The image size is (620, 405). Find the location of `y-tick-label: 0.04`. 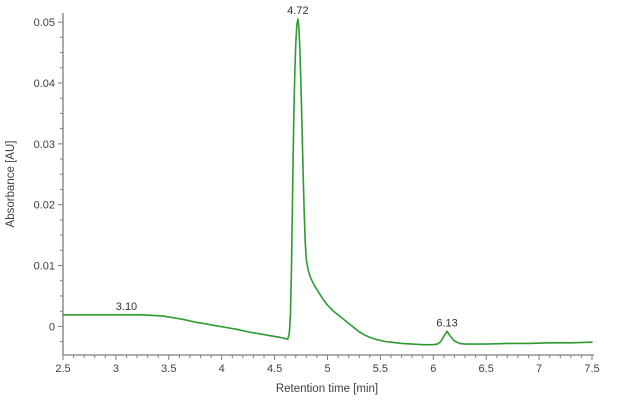

y-tick-label: 0.04 is located at coordinates (44, 84).